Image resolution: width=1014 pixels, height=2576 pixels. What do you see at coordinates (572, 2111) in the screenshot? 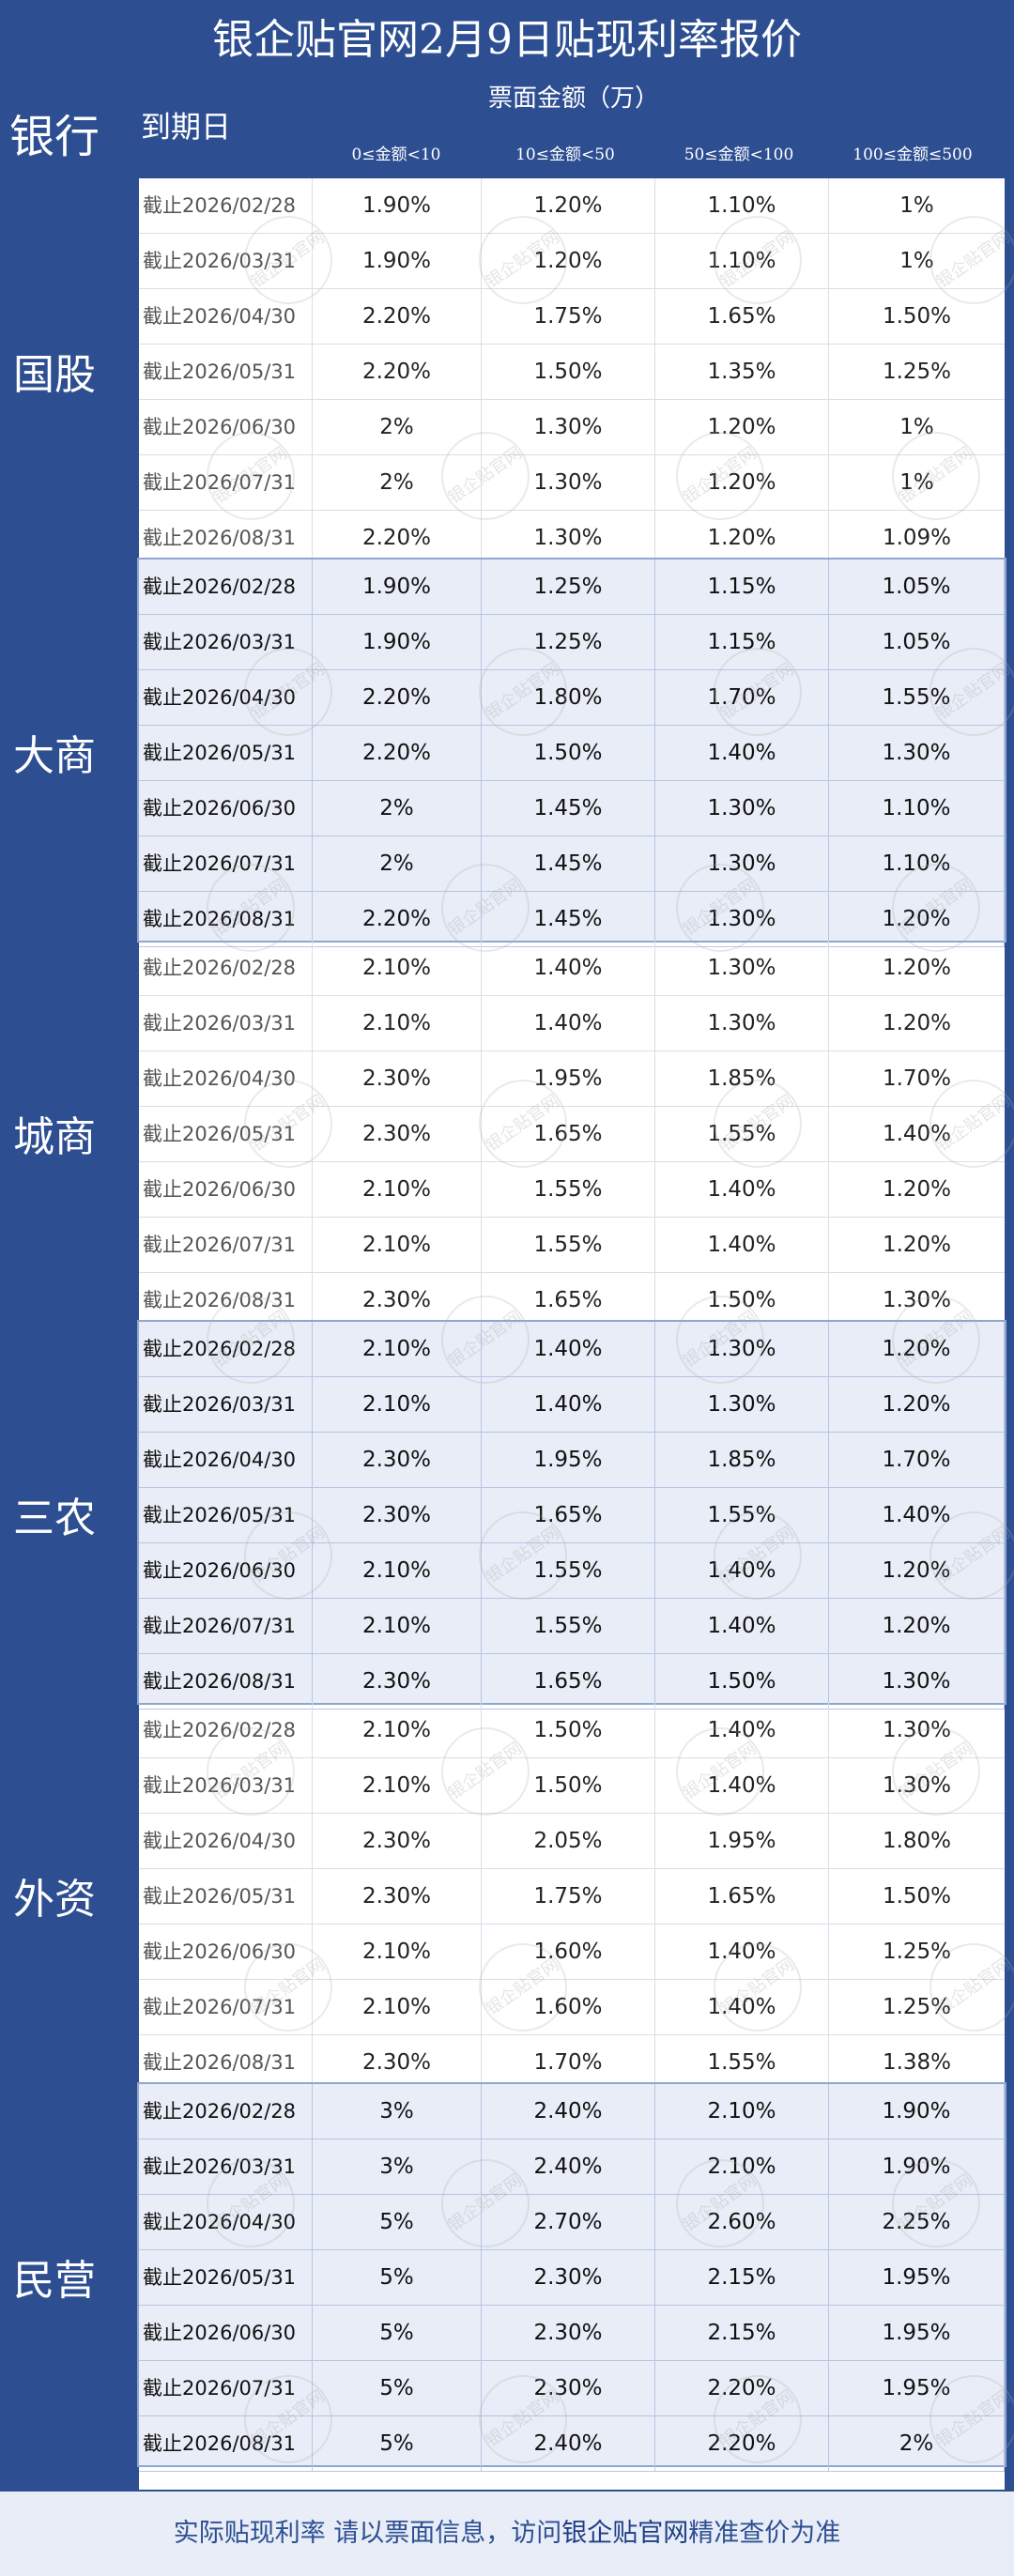
I see `table-row: 截止2026/02/28 3% 2.40% 2.10% 1.90%` at bounding box center [572, 2111].